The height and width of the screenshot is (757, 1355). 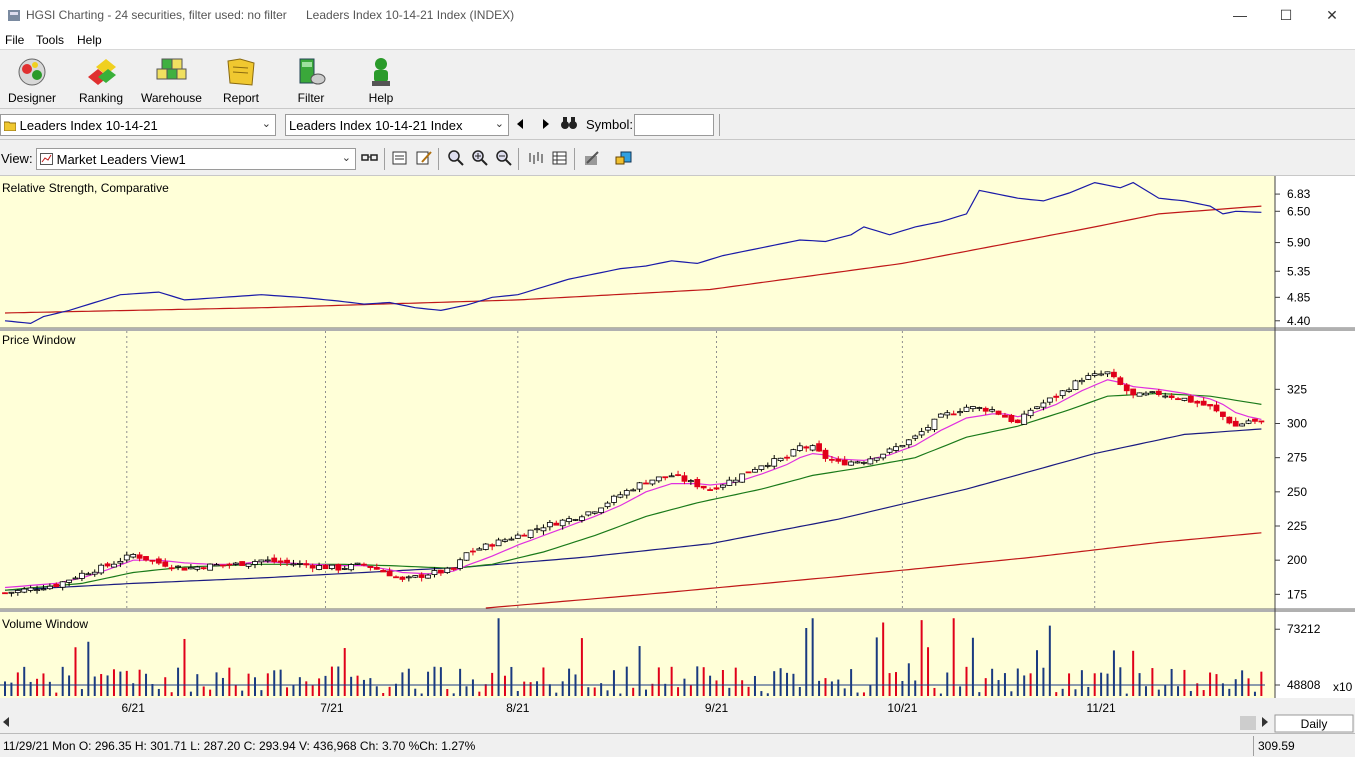 I want to click on menu-file: File, so click(x=15, y=40).